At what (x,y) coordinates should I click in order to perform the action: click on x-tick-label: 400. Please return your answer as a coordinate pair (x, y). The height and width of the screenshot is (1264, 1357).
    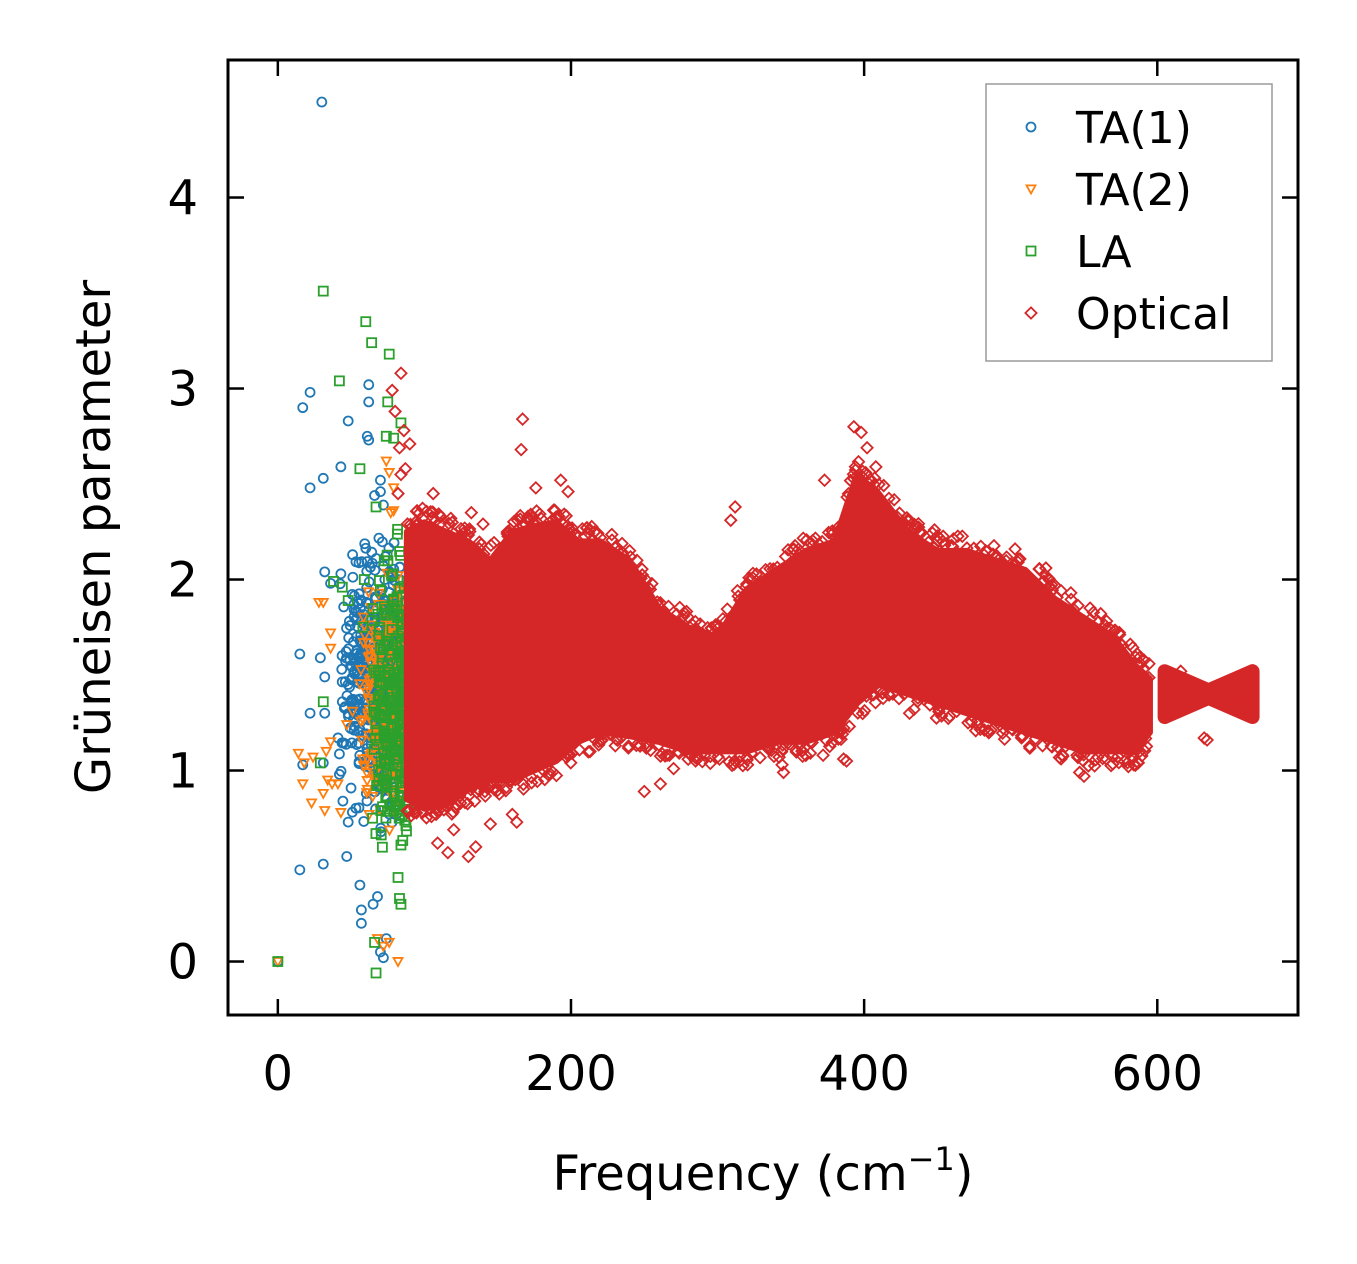
    Looking at the image, I should click on (864, 1074).